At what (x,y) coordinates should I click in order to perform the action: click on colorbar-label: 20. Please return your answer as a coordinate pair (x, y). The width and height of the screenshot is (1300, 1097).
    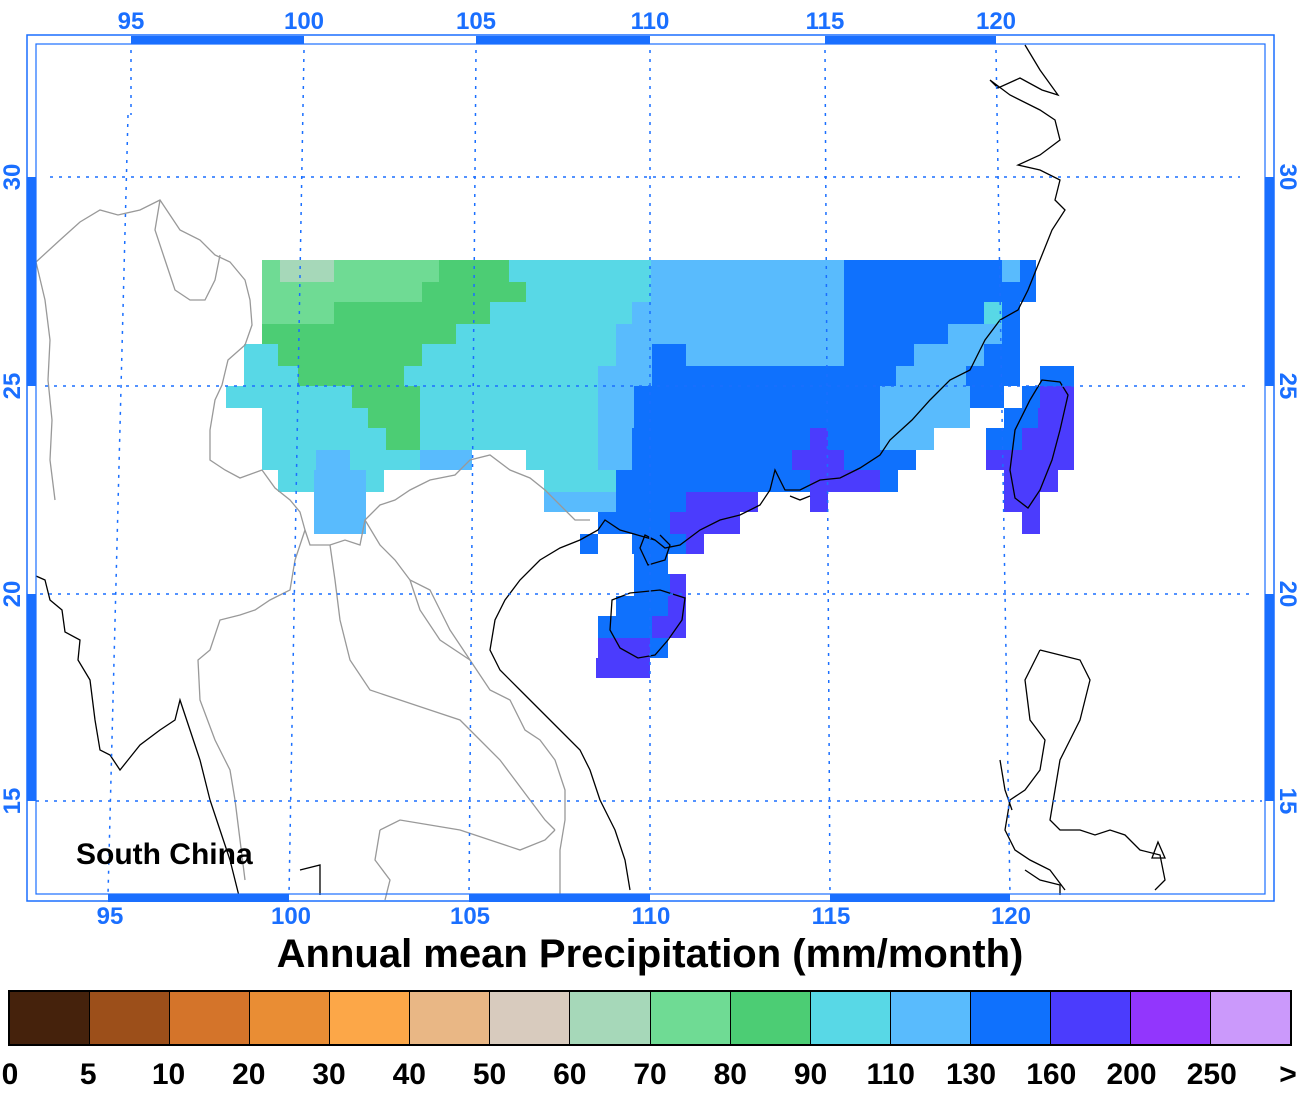
    Looking at the image, I should click on (249, 1074).